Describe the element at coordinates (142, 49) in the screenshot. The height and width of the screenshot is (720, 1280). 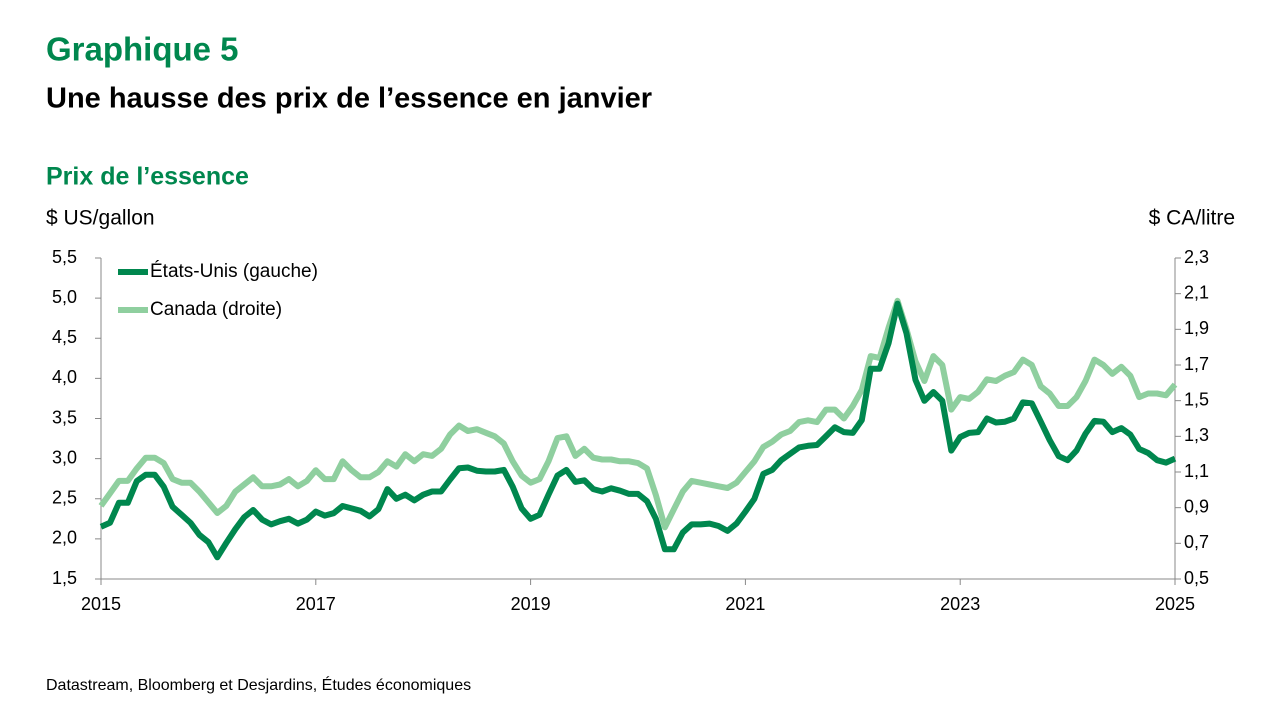
I see `chart-title: Graphique 5` at that location.